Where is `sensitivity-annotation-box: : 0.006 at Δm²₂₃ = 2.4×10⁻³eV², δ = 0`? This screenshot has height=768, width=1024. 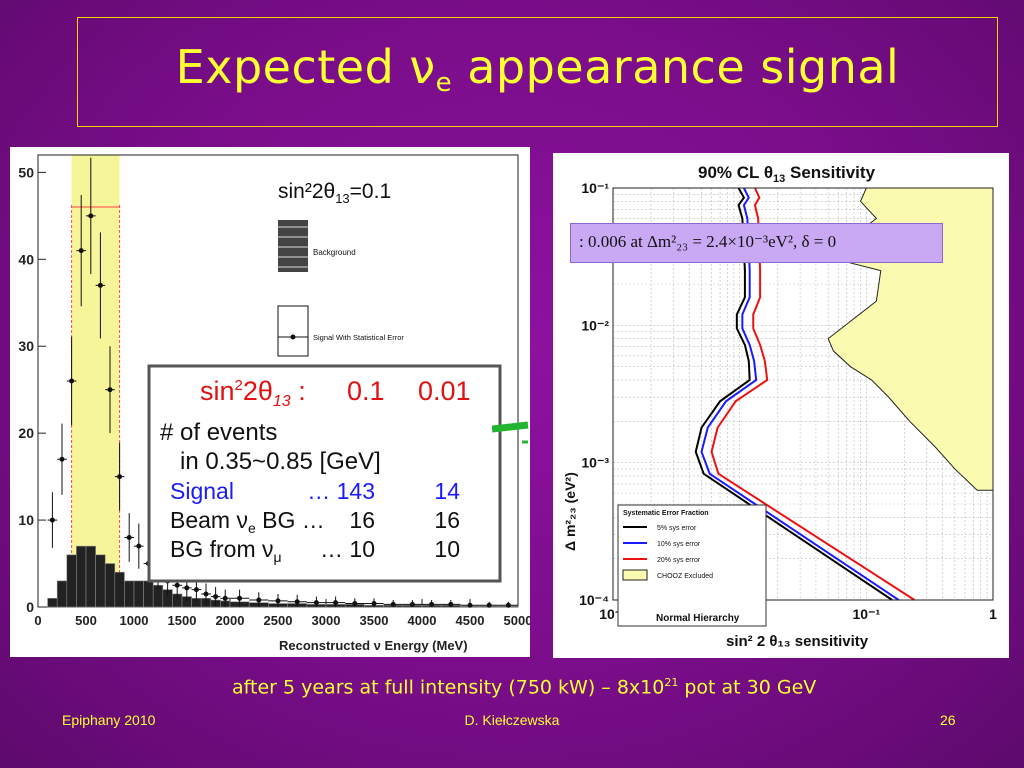 sensitivity-annotation-box: : 0.006 at Δm²₂₃ = 2.4×10⁻³eV², δ = 0 is located at coordinates (756, 243).